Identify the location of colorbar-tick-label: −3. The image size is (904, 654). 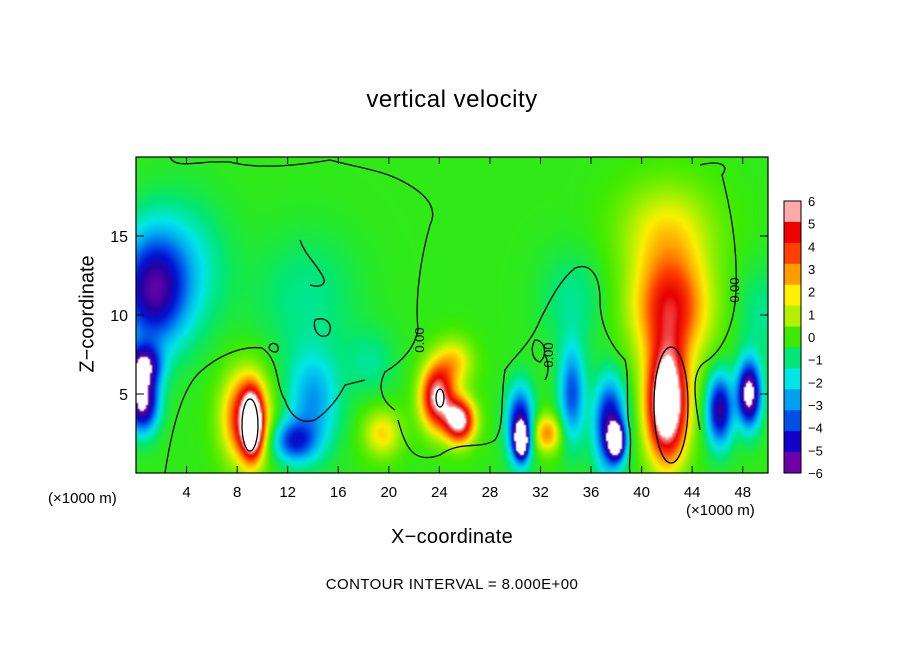
(815, 405).